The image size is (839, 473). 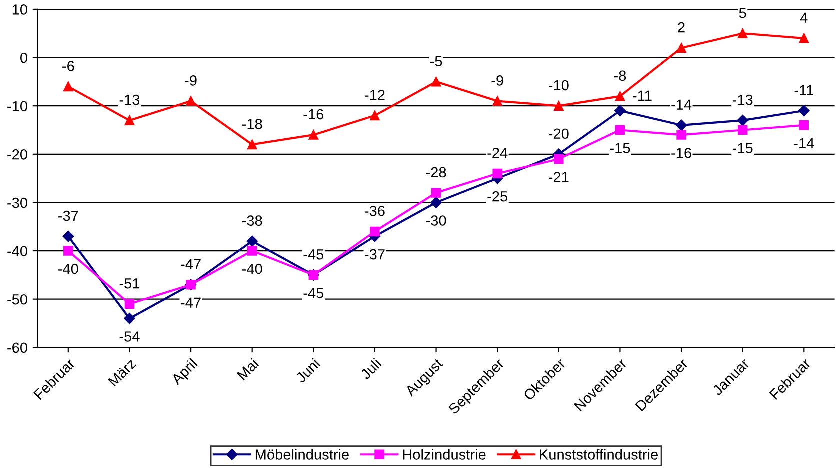 What do you see at coordinates (498, 153) in the screenshot?
I see `data-label: -24` at bounding box center [498, 153].